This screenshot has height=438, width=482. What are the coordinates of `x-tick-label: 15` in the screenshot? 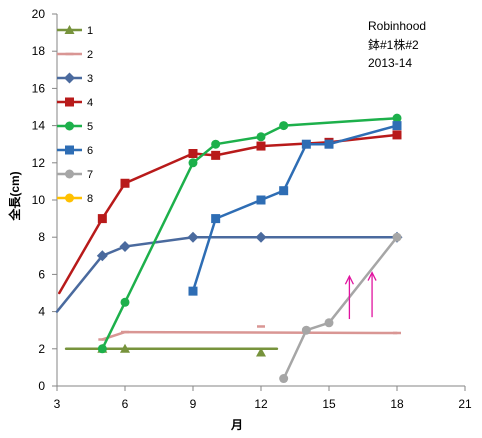 It's located at (329, 404).